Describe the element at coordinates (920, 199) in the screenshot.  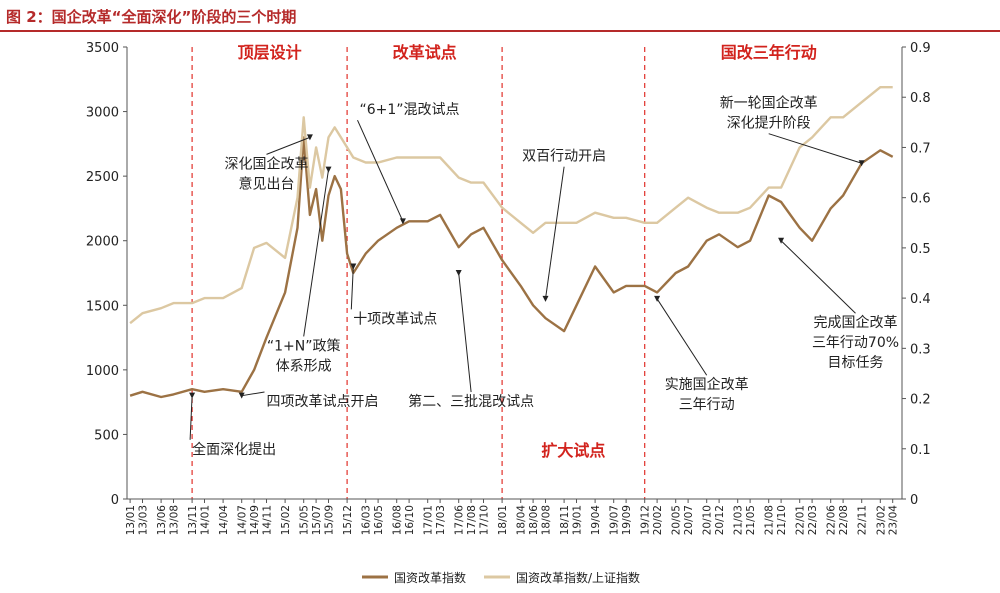
I see `y2-tick-label: 0.6` at that location.